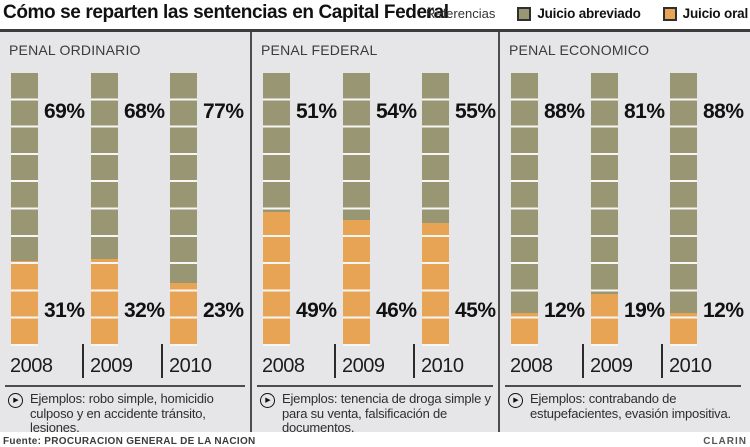 The width and height of the screenshot is (750, 447). I want to click on bar-group-2009: 81% 19%, so click(631, 209).